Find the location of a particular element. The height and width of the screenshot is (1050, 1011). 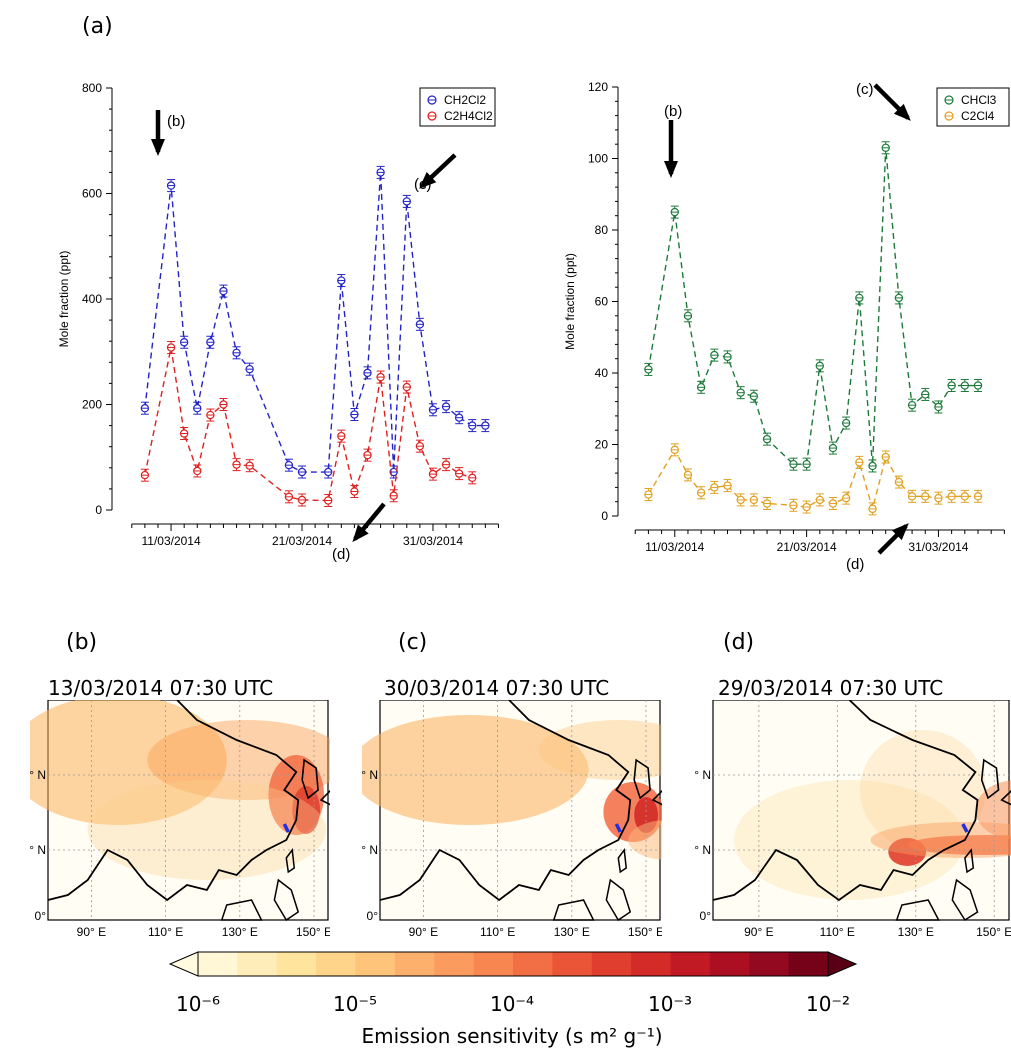

series-line-CH2Cl2 is located at coordinates (315, 322).